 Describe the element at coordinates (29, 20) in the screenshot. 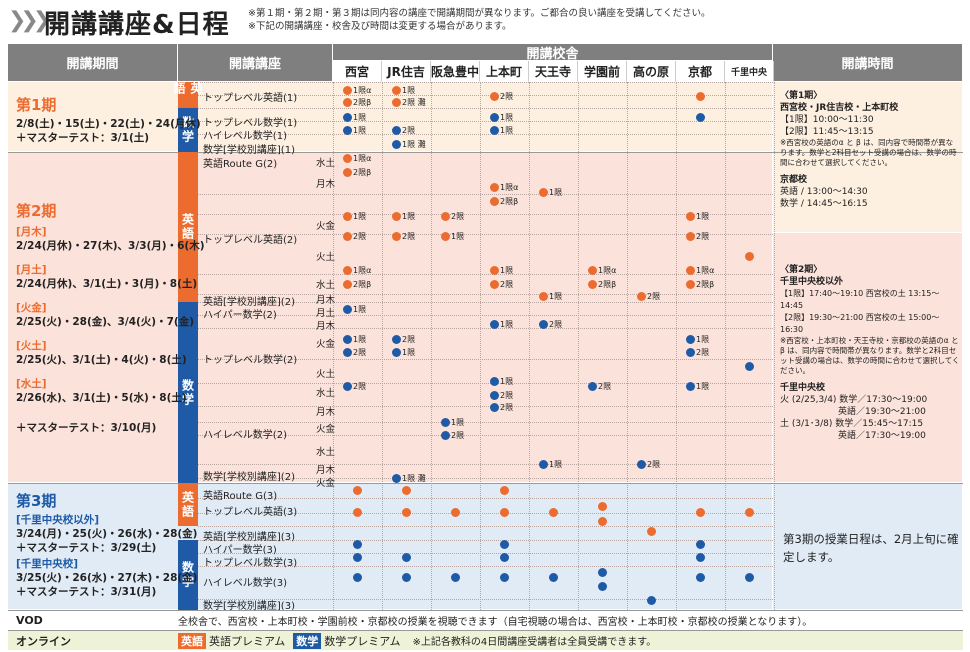

I see `chevron-icon: ❯❯❯` at that location.